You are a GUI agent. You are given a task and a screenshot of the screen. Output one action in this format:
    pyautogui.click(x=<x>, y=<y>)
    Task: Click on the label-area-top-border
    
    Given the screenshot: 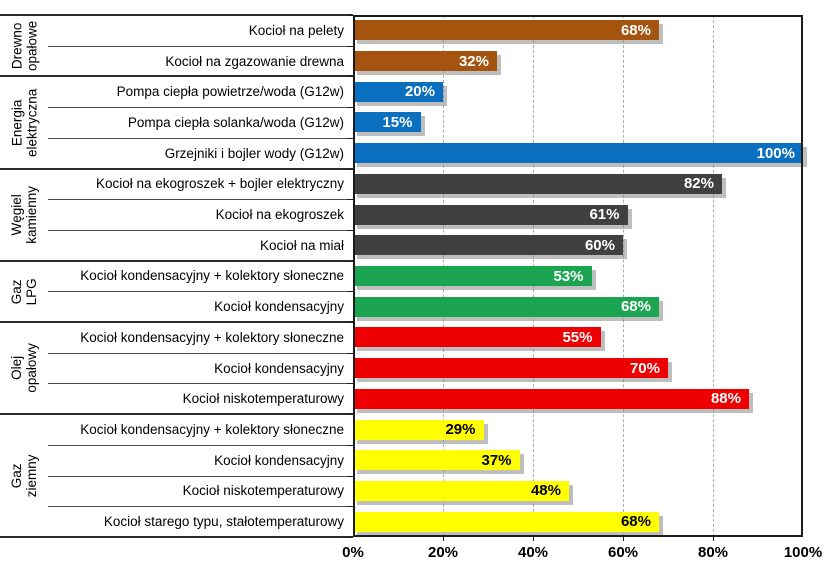 What is the action you would take?
    pyautogui.click(x=176, y=15)
    